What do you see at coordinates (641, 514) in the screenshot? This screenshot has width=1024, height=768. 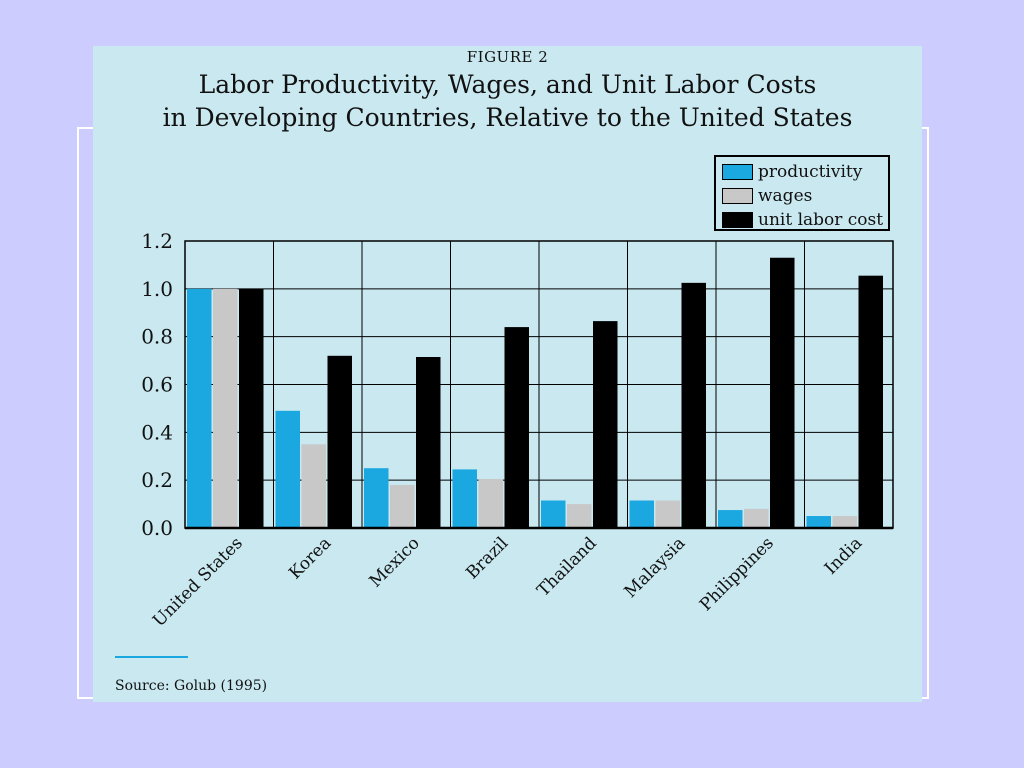 I see `bar-productivity-malaysia` at bounding box center [641, 514].